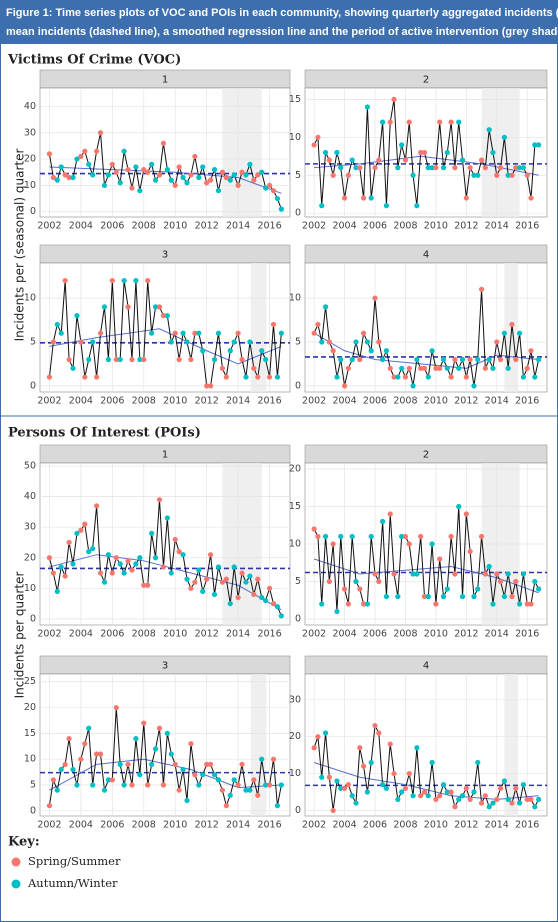 The image size is (558, 922). What do you see at coordinates (298, 385) in the screenshot?
I see `y-tick-label: 0` at bounding box center [298, 385].